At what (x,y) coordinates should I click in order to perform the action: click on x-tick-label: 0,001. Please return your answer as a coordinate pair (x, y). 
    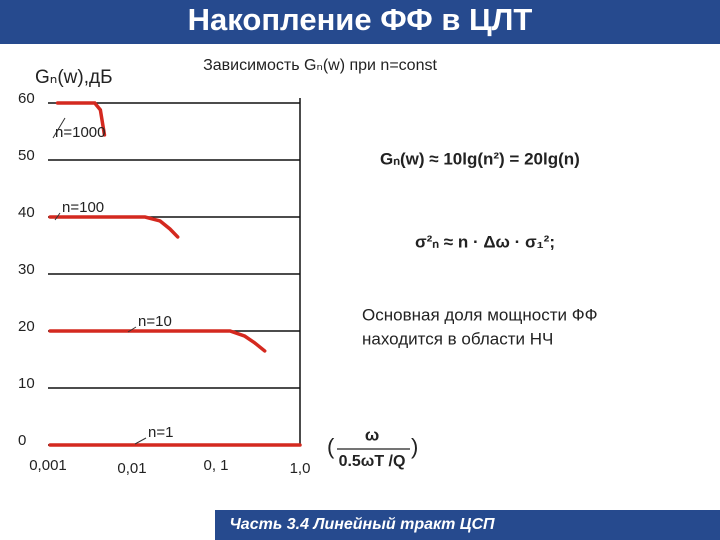
    Looking at the image, I should click on (48, 465).